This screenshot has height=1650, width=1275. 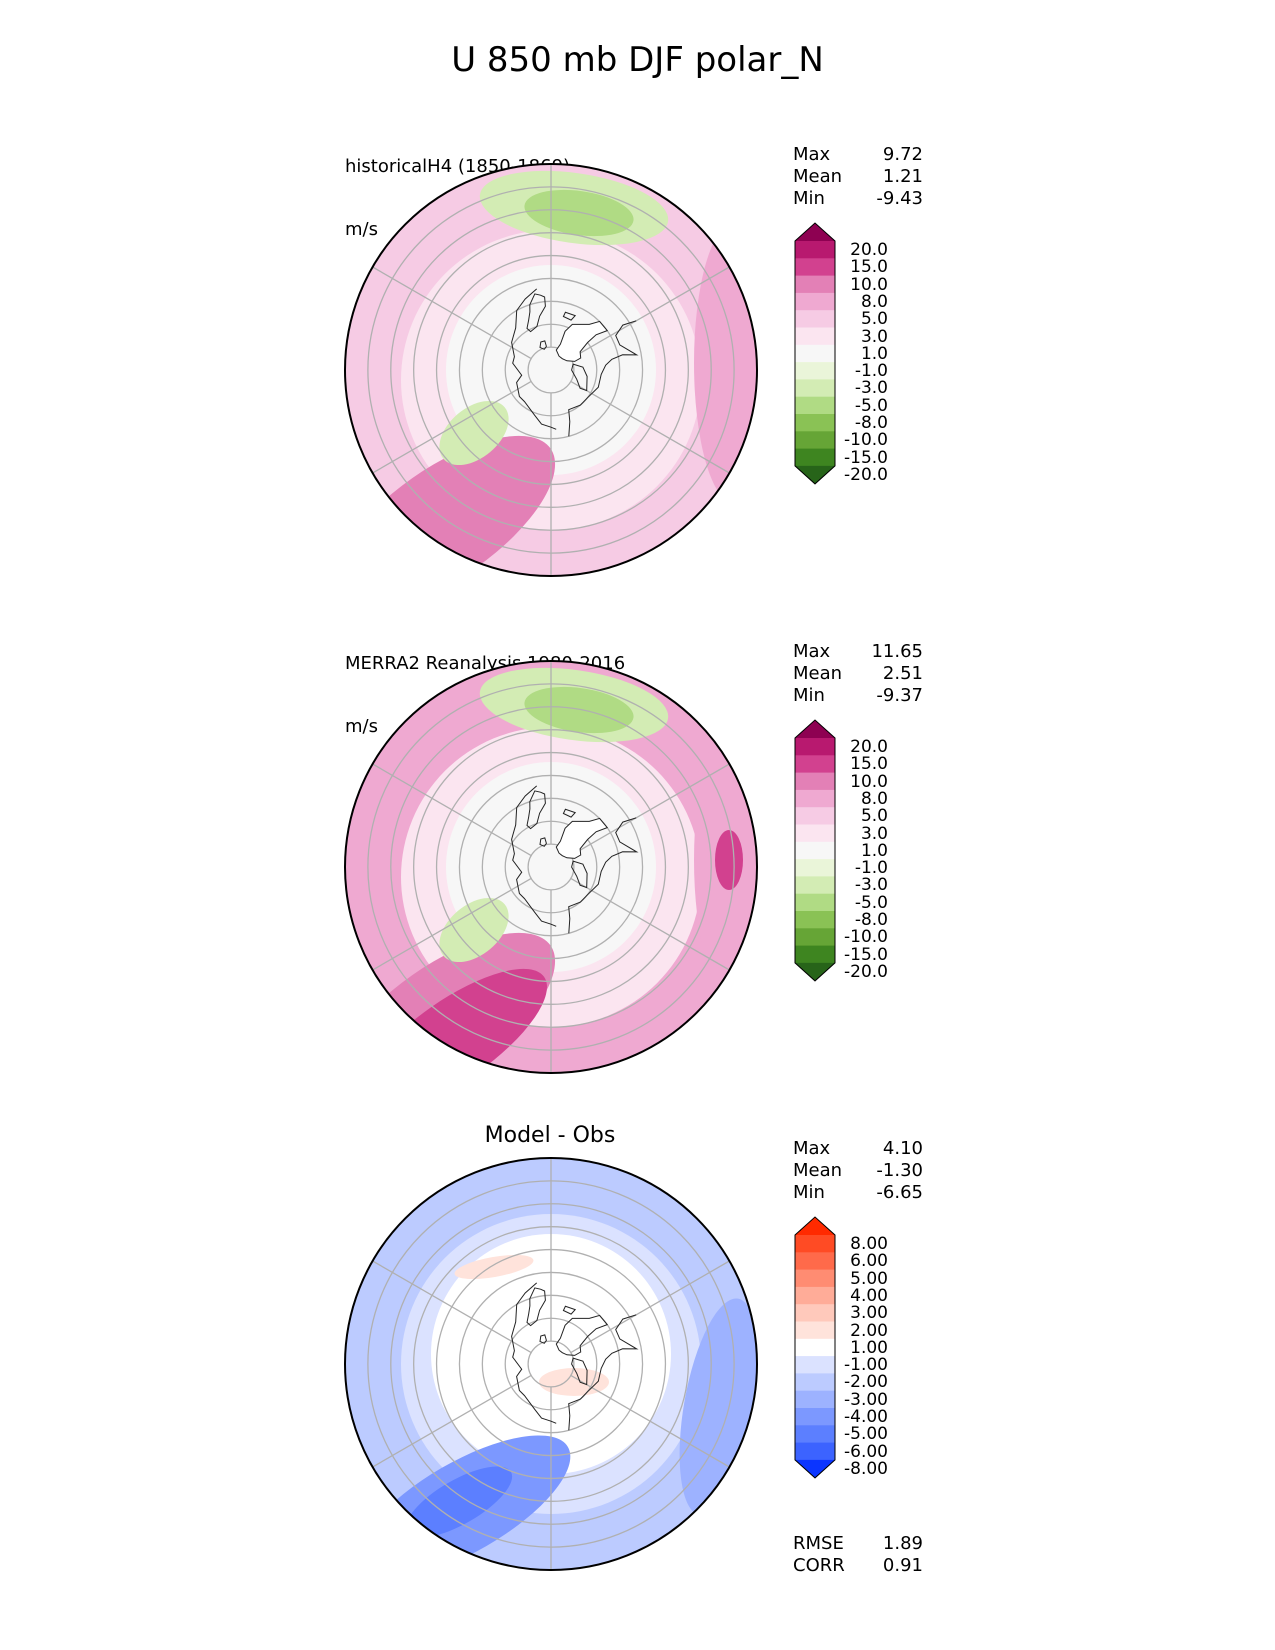 I want to click on stat-mean-value: 2.51, so click(x=902, y=673).